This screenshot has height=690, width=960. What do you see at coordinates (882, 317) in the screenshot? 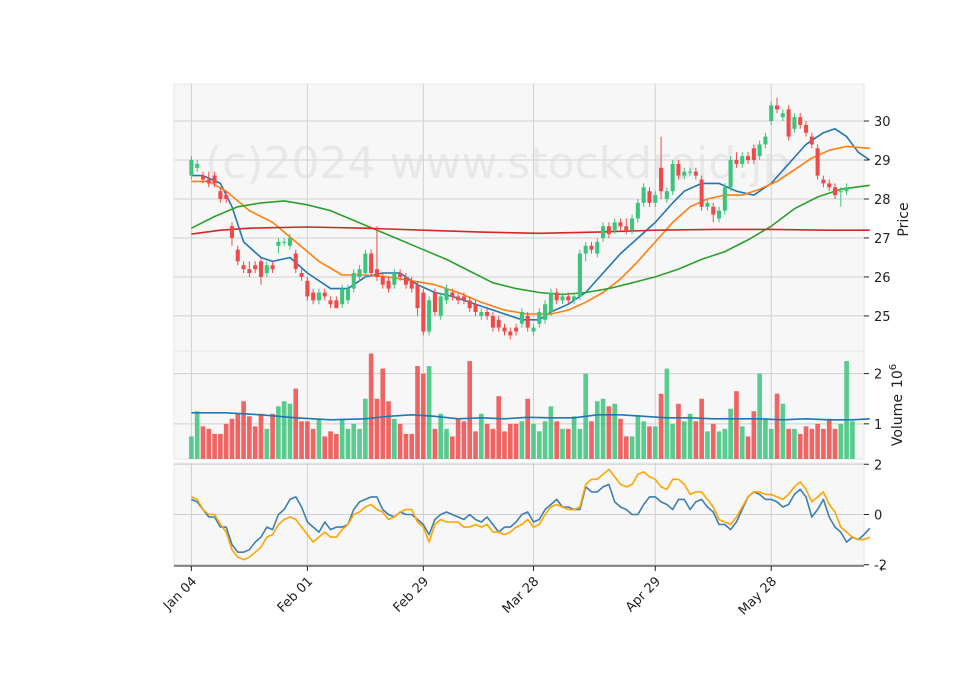
I see `price-tick-label: 25` at bounding box center [882, 317].